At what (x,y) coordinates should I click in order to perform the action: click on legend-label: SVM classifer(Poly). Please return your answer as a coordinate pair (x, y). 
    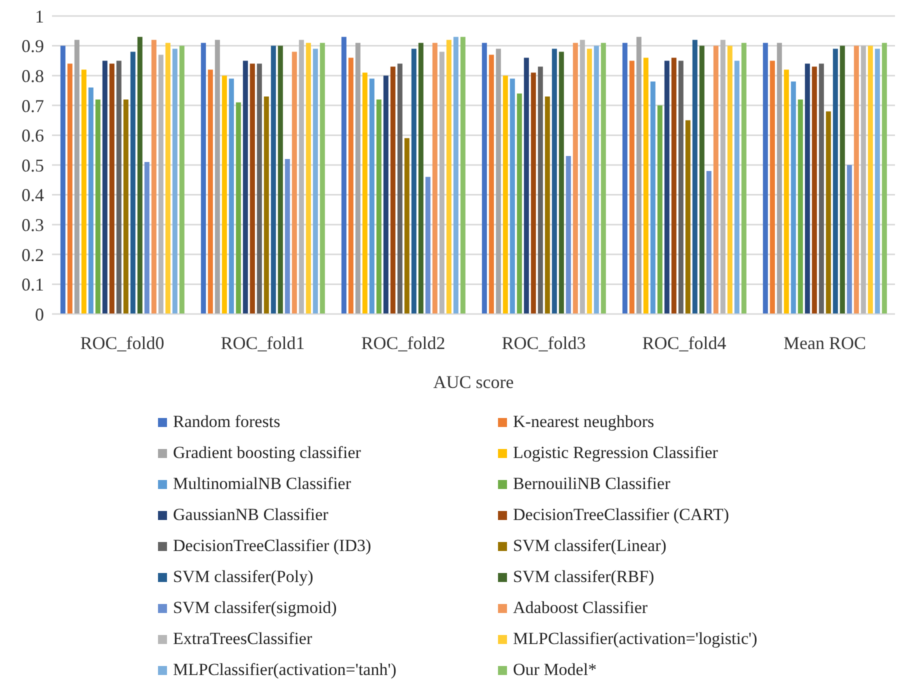
    Looking at the image, I should click on (243, 577).